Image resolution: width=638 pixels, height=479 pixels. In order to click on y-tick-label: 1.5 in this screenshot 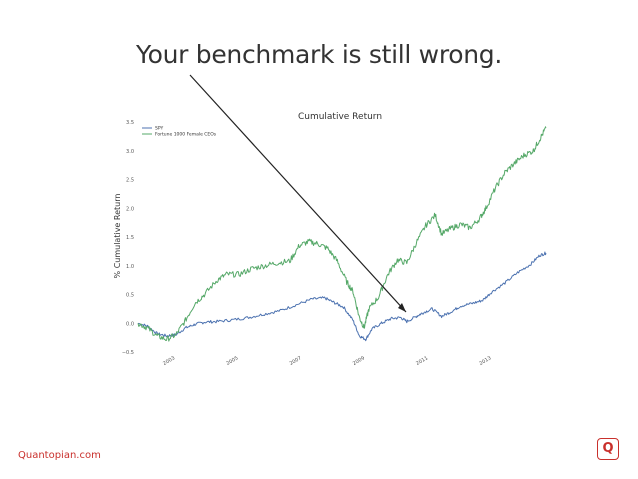, I will do `click(130, 238)`.